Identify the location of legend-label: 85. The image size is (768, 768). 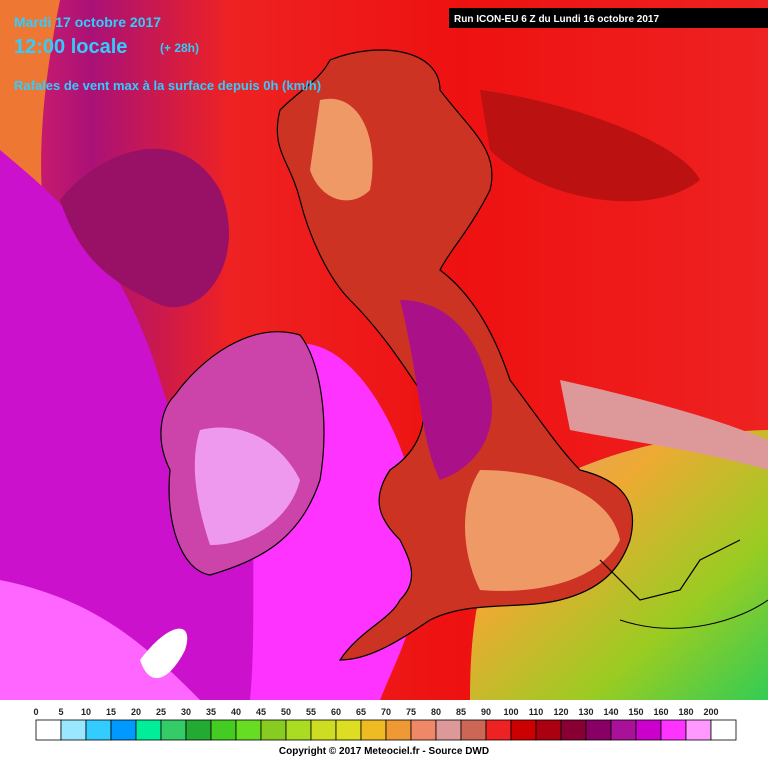
(461, 712).